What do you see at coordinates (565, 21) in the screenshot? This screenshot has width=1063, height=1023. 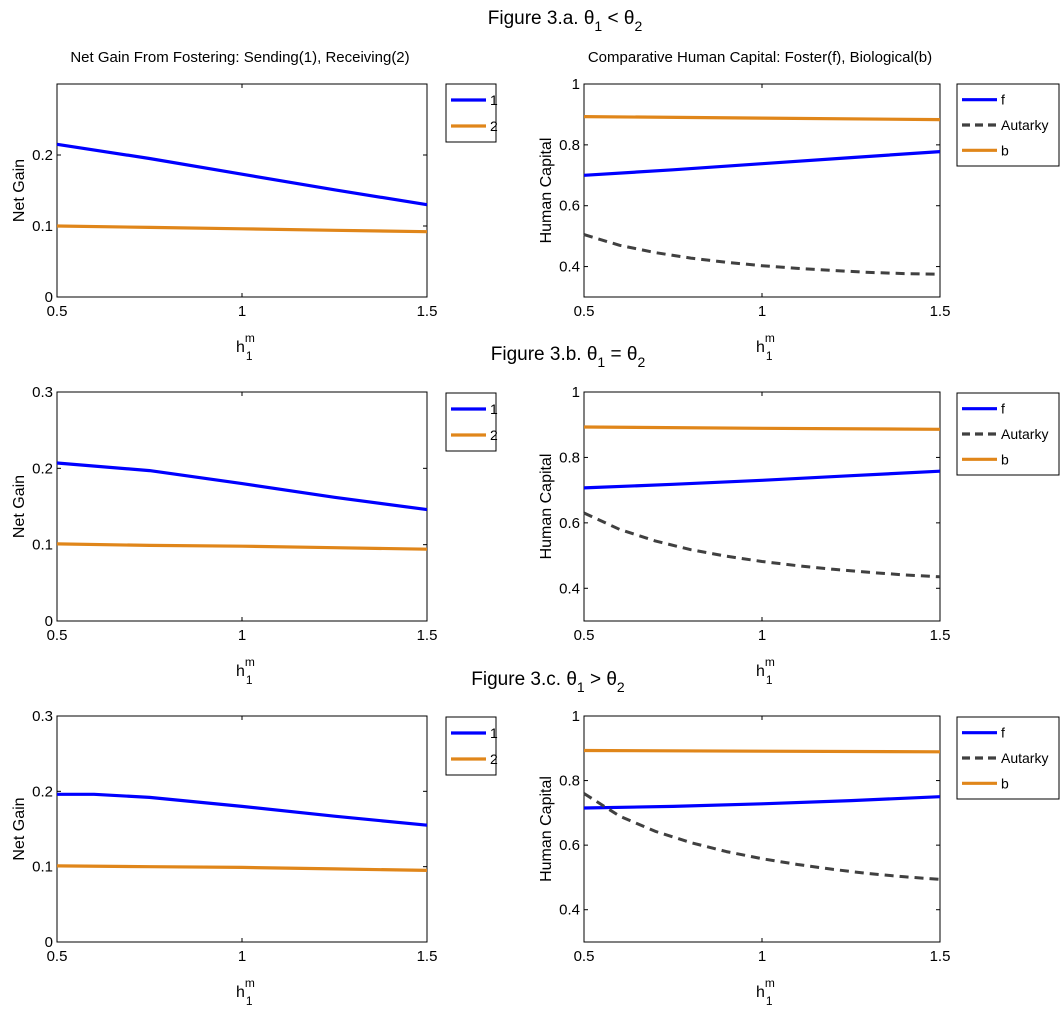 I see `figure-title-3a: Figure 3.a. θ1 < θ2` at bounding box center [565, 21].